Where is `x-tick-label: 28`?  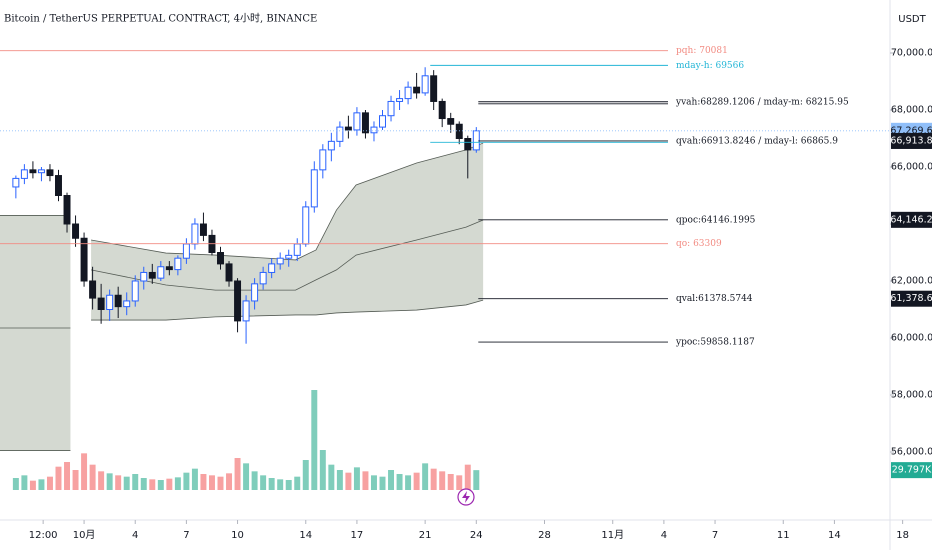 x-tick-label: 28 is located at coordinates (544, 535).